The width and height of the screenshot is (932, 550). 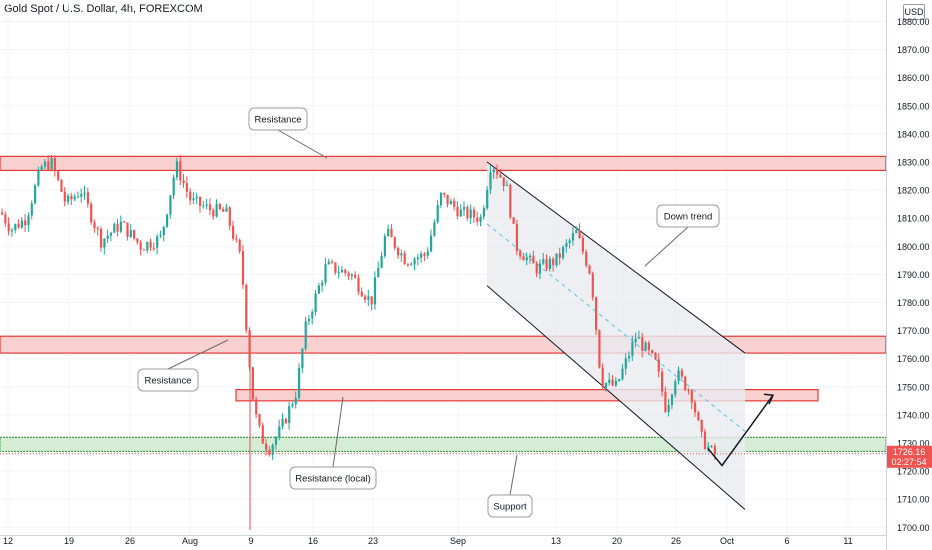 What do you see at coordinates (786, 541) in the screenshot?
I see `x-tick-label: 6` at bounding box center [786, 541].